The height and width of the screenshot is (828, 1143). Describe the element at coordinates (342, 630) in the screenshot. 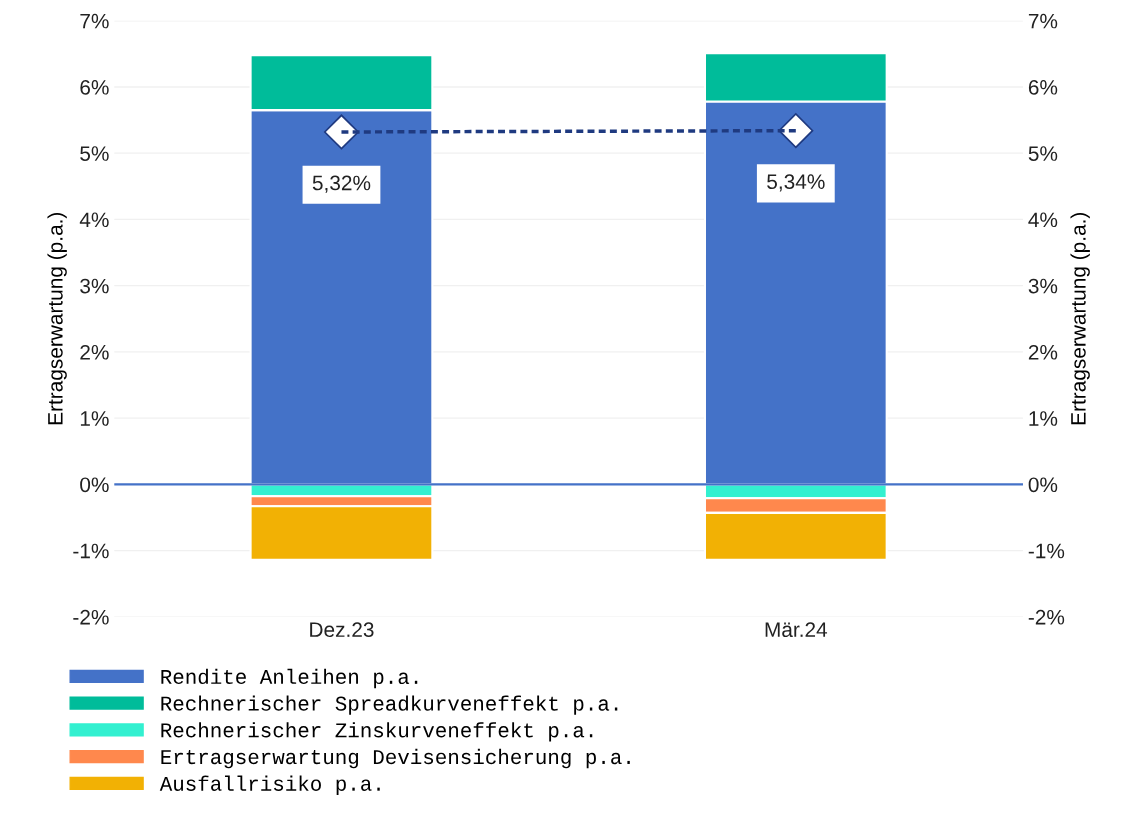

I see `x-tick-label: Dez.23` at that location.